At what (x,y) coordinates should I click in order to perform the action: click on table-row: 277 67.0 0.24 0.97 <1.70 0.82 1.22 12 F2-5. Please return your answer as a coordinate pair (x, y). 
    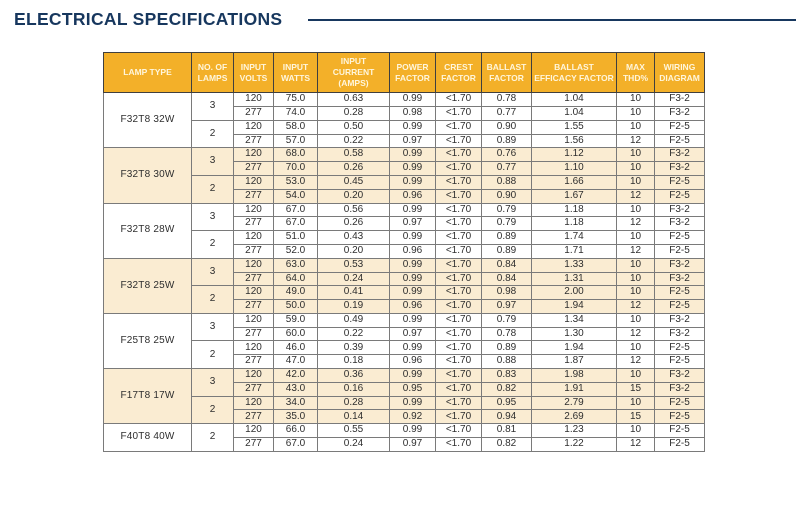
    Looking at the image, I should click on (404, 444).